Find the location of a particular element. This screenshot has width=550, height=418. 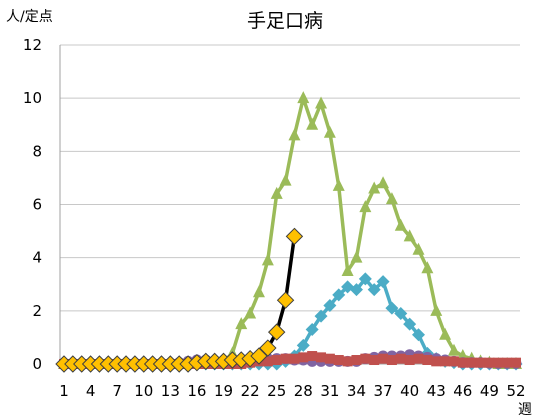

x-tick-label: 7 is located at coordinates (117, 391).